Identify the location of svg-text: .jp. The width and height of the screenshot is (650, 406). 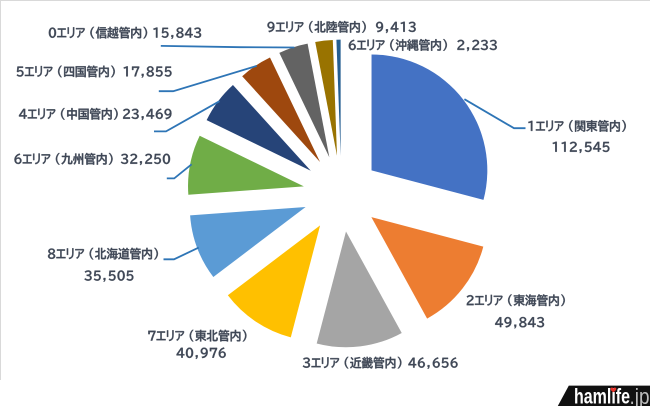
(640, 395).